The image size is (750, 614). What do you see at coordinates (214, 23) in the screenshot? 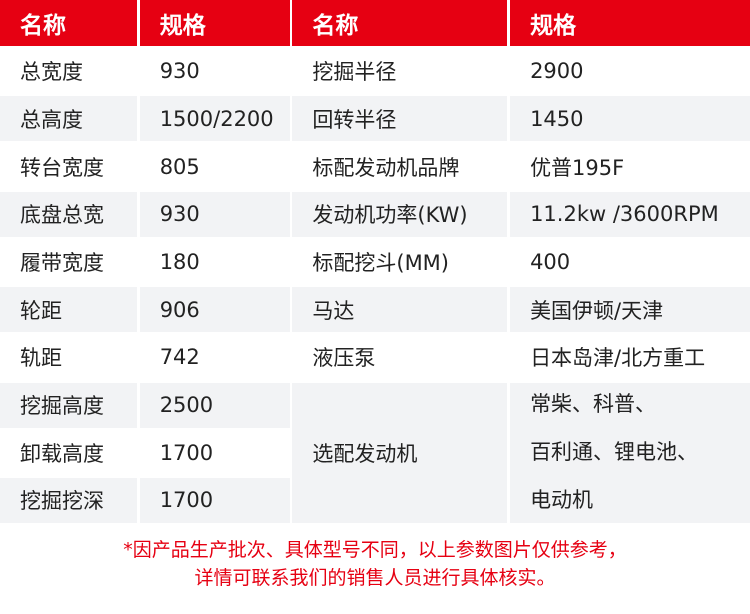
I see `header-spec-1: 规格` at bounding box center [214, 23].